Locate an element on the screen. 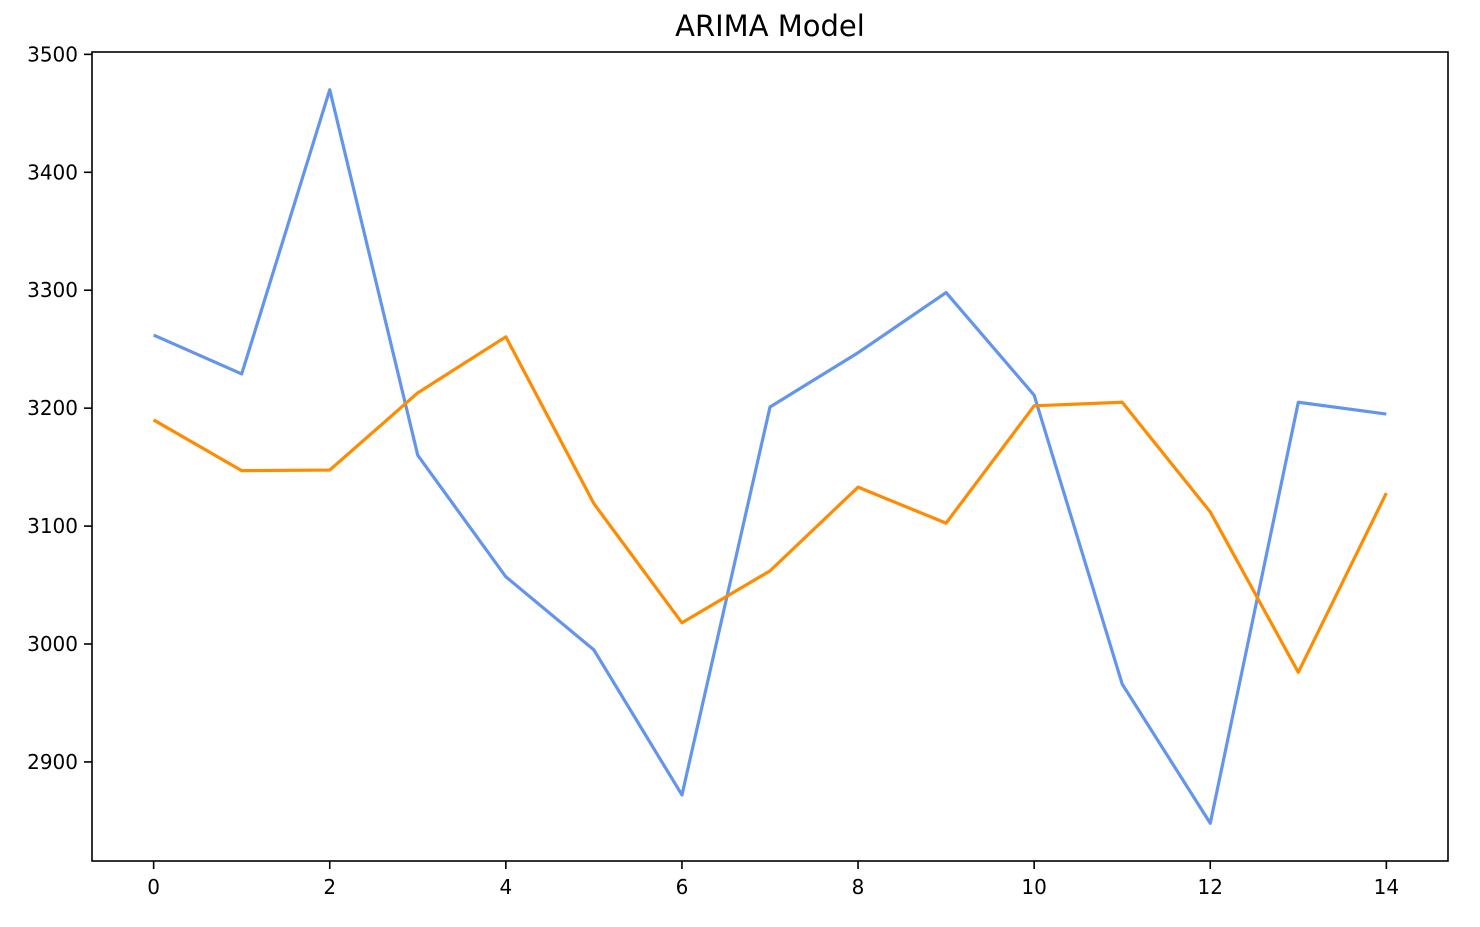  y-tick-label: 3100 is located at coordinates (52, 526).